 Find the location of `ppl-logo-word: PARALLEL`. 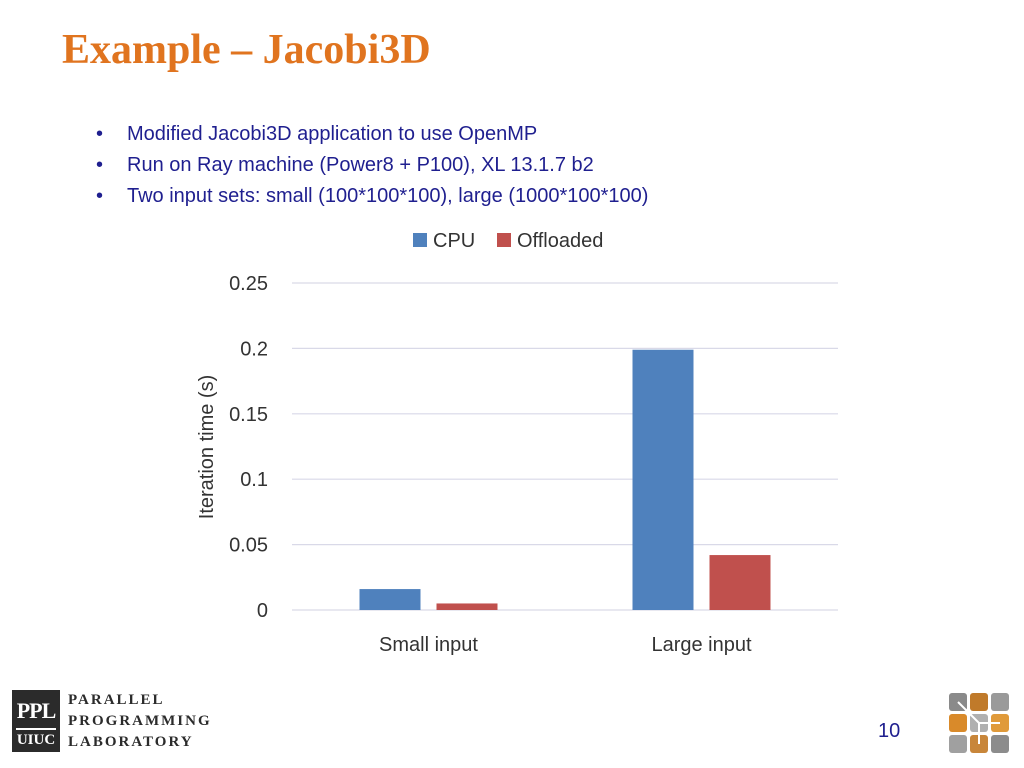

ppl-logo-word: PARALLEL is located at coordinates (116, 700).